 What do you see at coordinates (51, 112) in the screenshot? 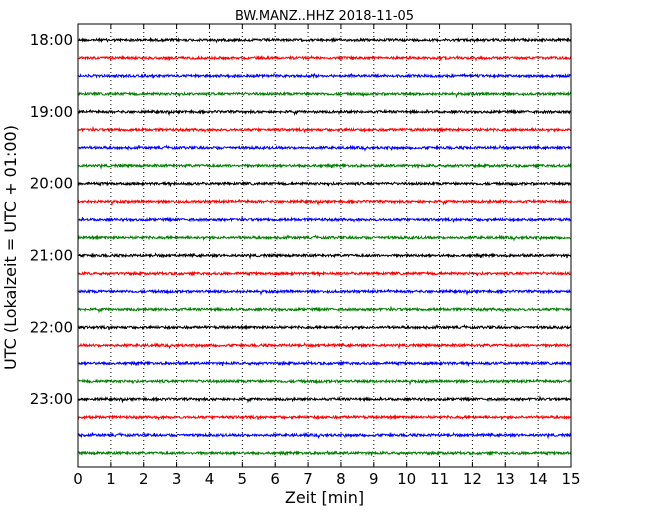
I see `y-tick-label: 19:00` at bounding box center [51, 112].